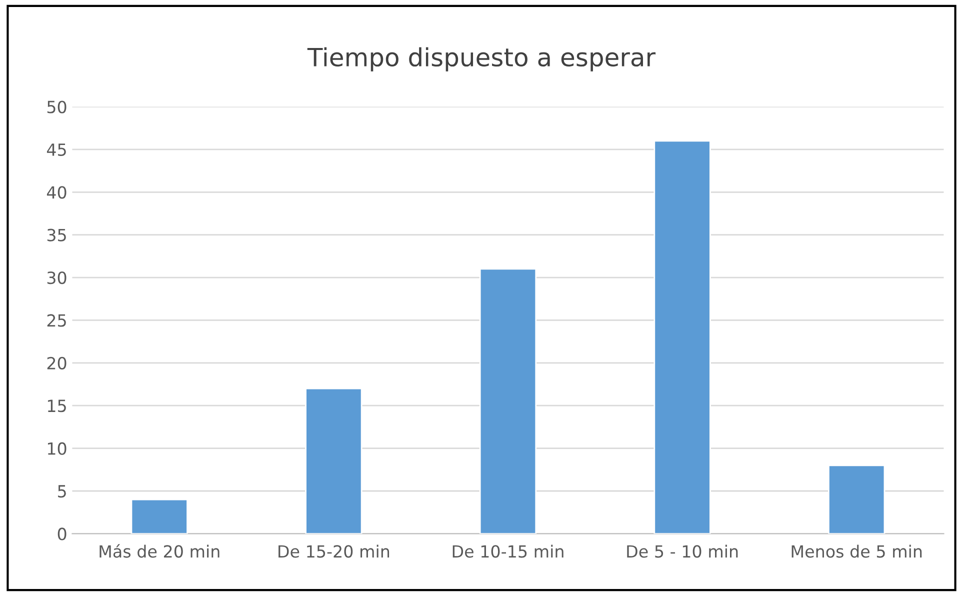  What do you see at coordinates (56, 107) in the screenshot?
I see `y-tick-label: 50` at bounding box center [56, 107].